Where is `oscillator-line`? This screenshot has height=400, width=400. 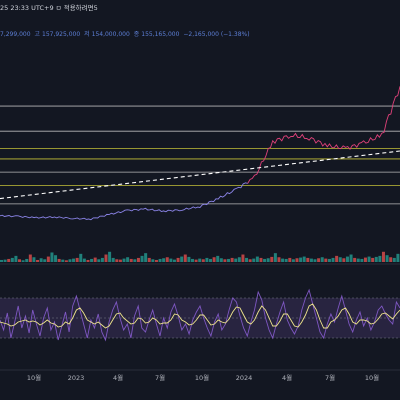
oscillator-line is located at coordinates (200, 315).